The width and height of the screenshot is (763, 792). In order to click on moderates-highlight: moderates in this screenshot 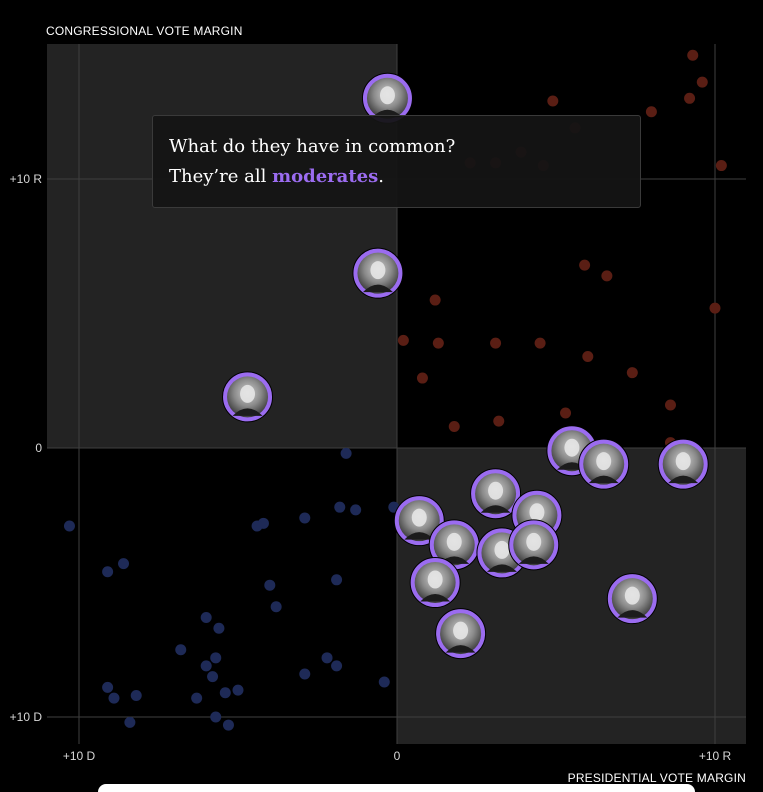, I will do `click(325, 176)`.